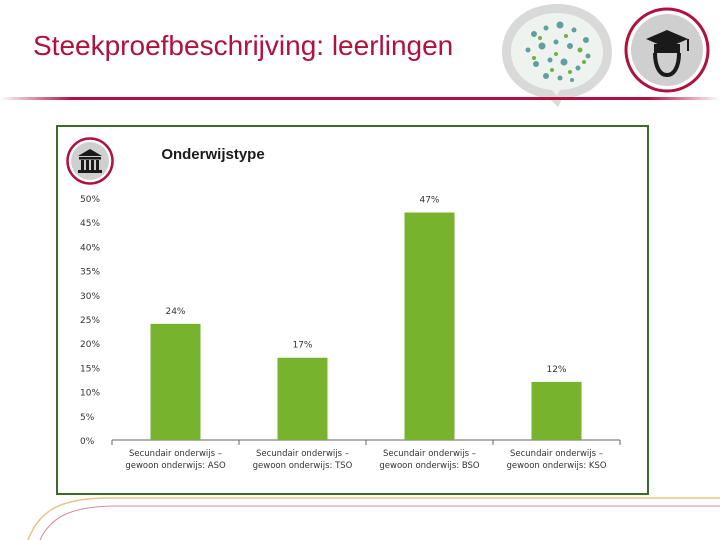  I want to click on y-tick-label: 15%, so click(90, 369).